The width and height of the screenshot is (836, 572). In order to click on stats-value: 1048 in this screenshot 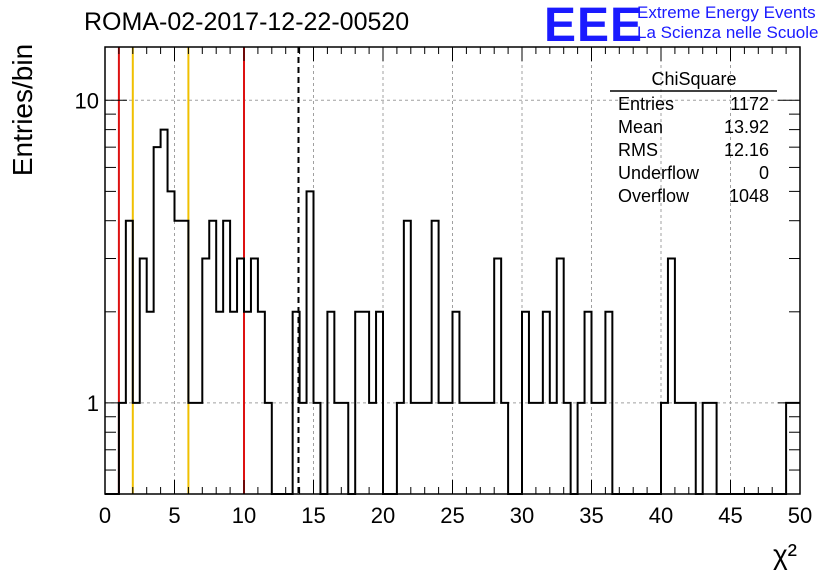, I will do `click(749, 196)`.